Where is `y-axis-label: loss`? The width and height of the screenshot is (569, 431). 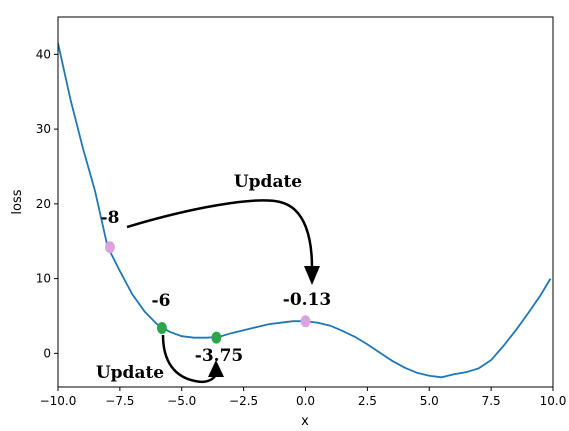 y-axis-label: loss is located at coordinates (17, 201).